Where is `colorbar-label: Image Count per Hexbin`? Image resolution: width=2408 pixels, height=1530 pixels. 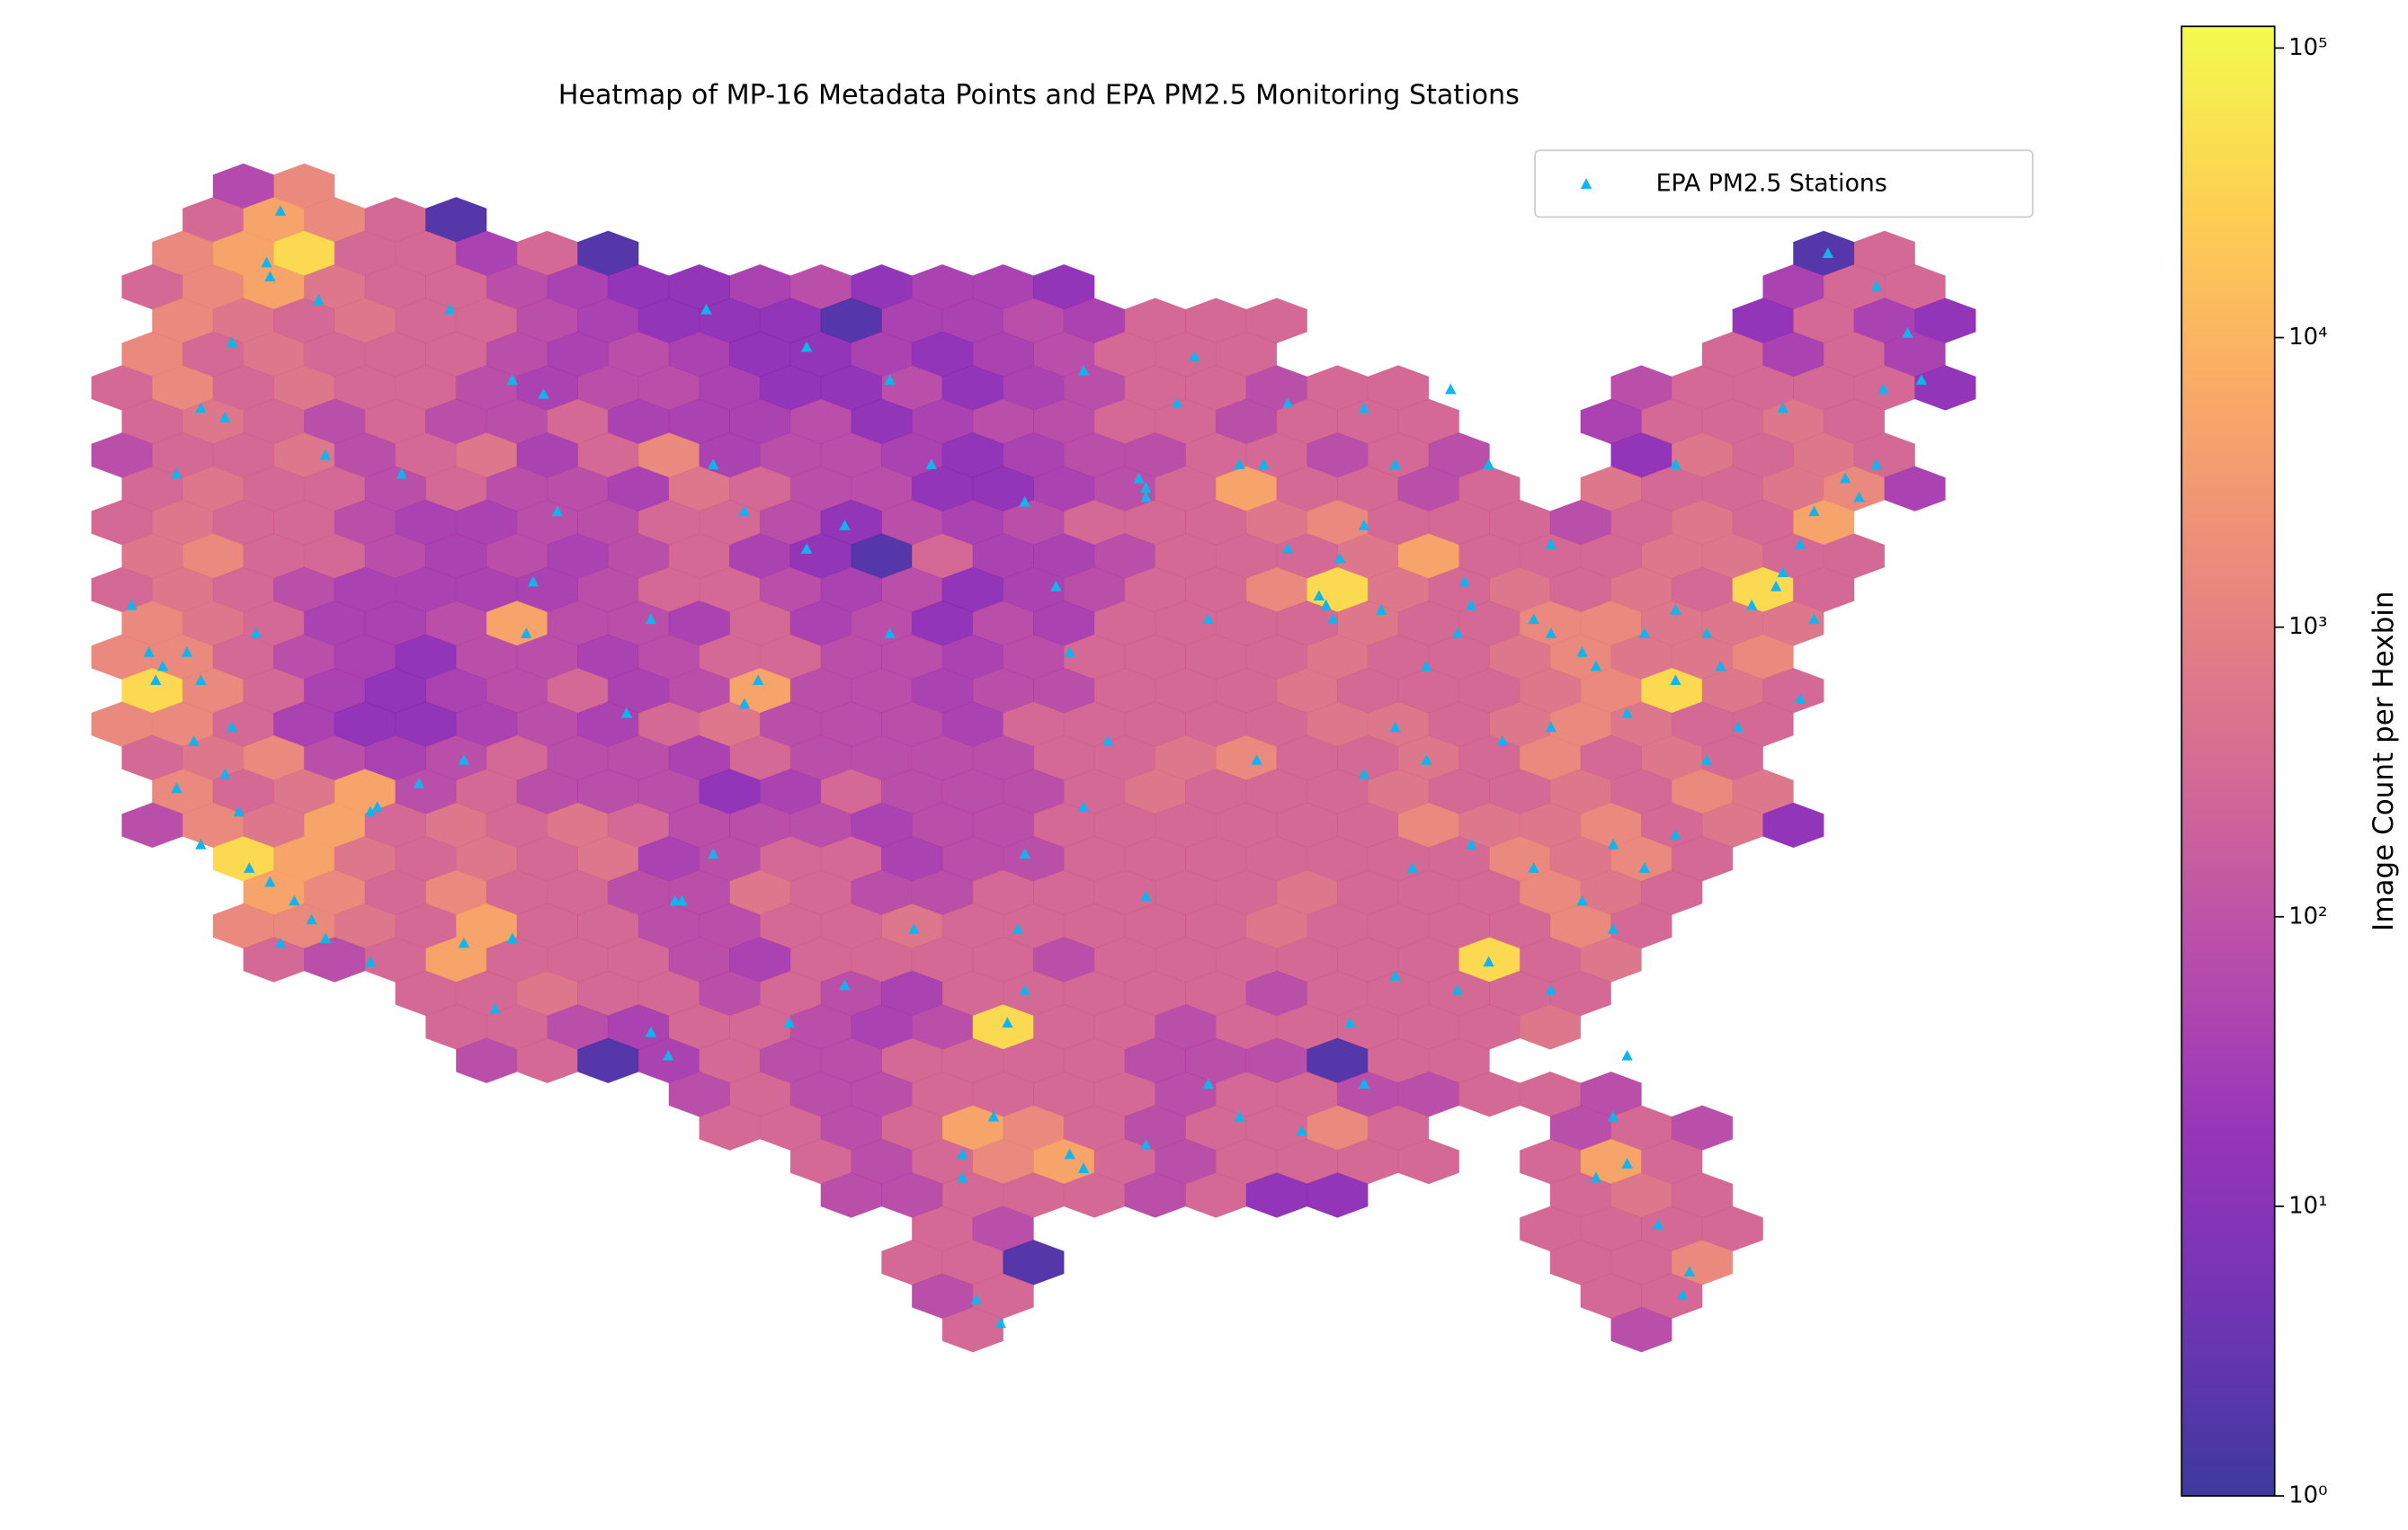
colorbar-label: Image Count per Hexbin is located at coordinates (2384, 761).